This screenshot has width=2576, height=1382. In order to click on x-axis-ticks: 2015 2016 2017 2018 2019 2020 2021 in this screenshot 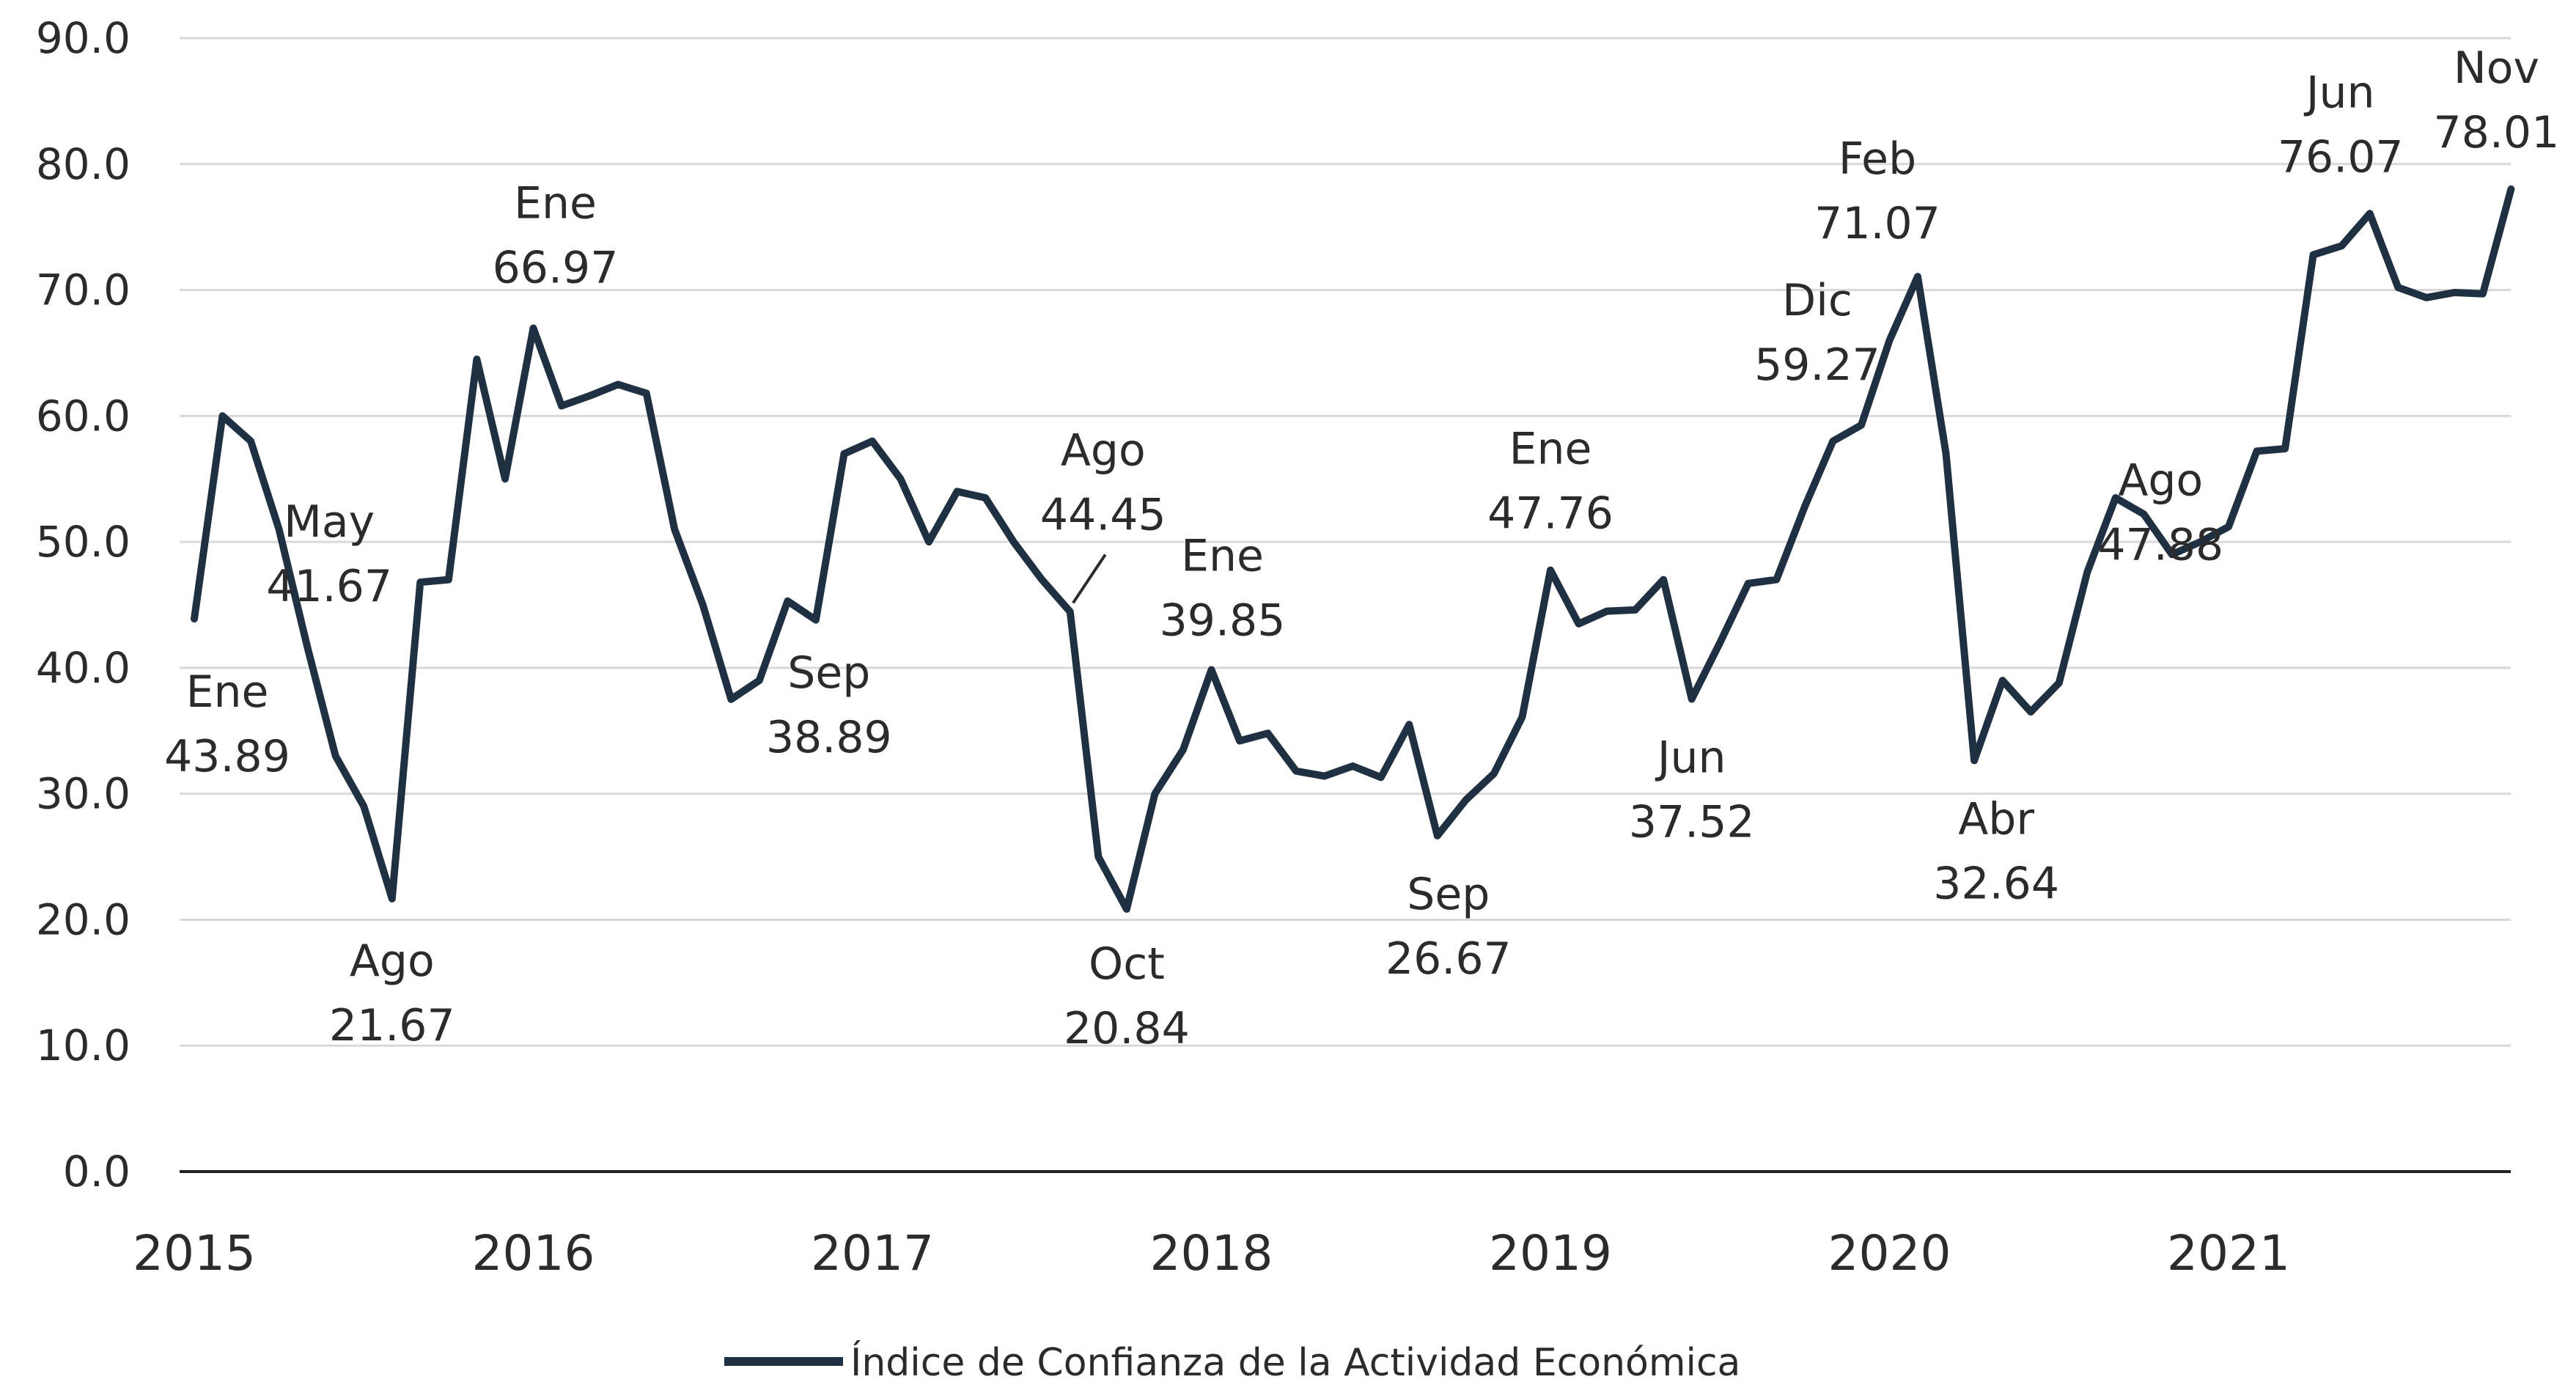, I will do `click(1211, 1253)`.